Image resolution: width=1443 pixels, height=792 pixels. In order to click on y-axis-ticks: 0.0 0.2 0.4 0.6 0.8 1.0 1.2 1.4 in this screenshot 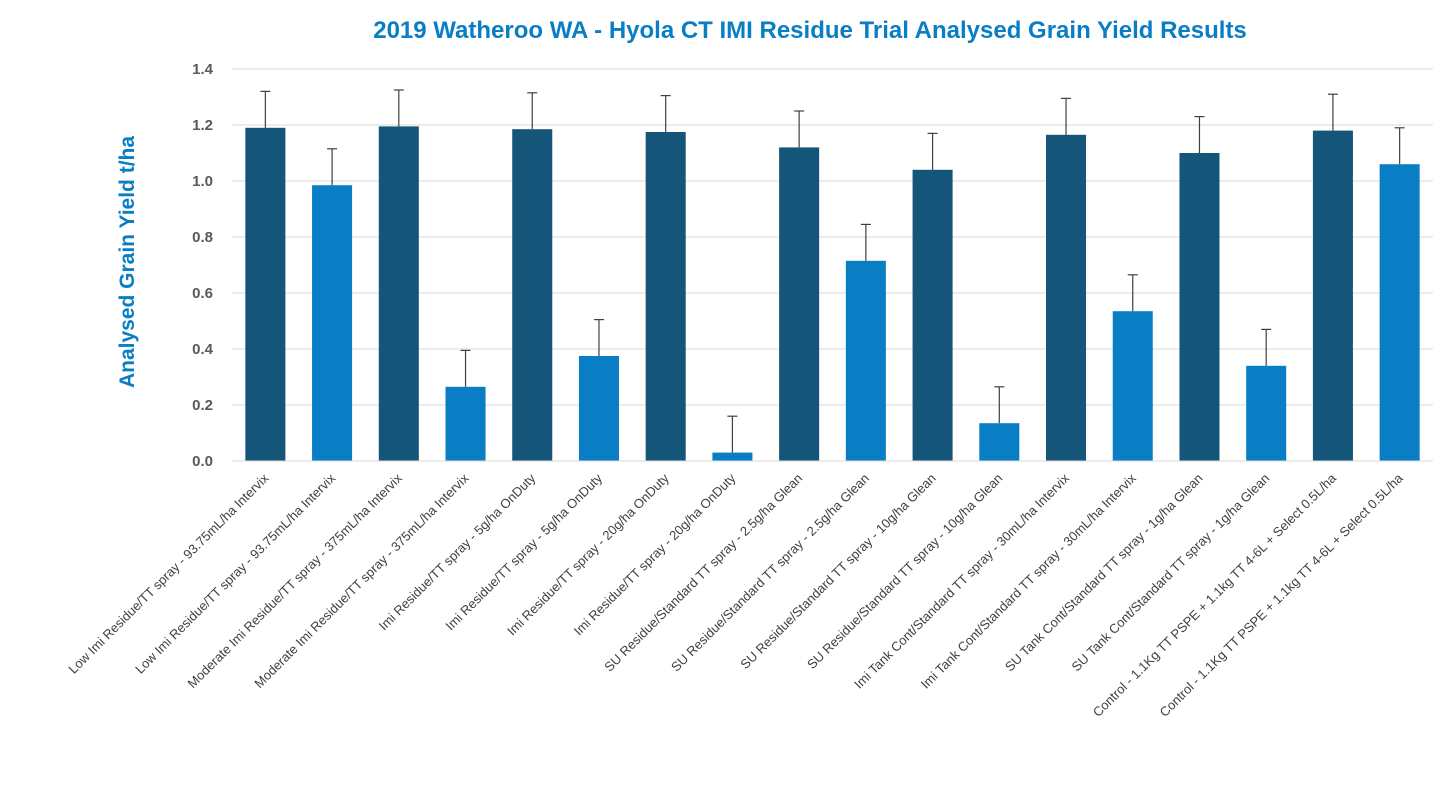, I will do `click(203, 265)`.